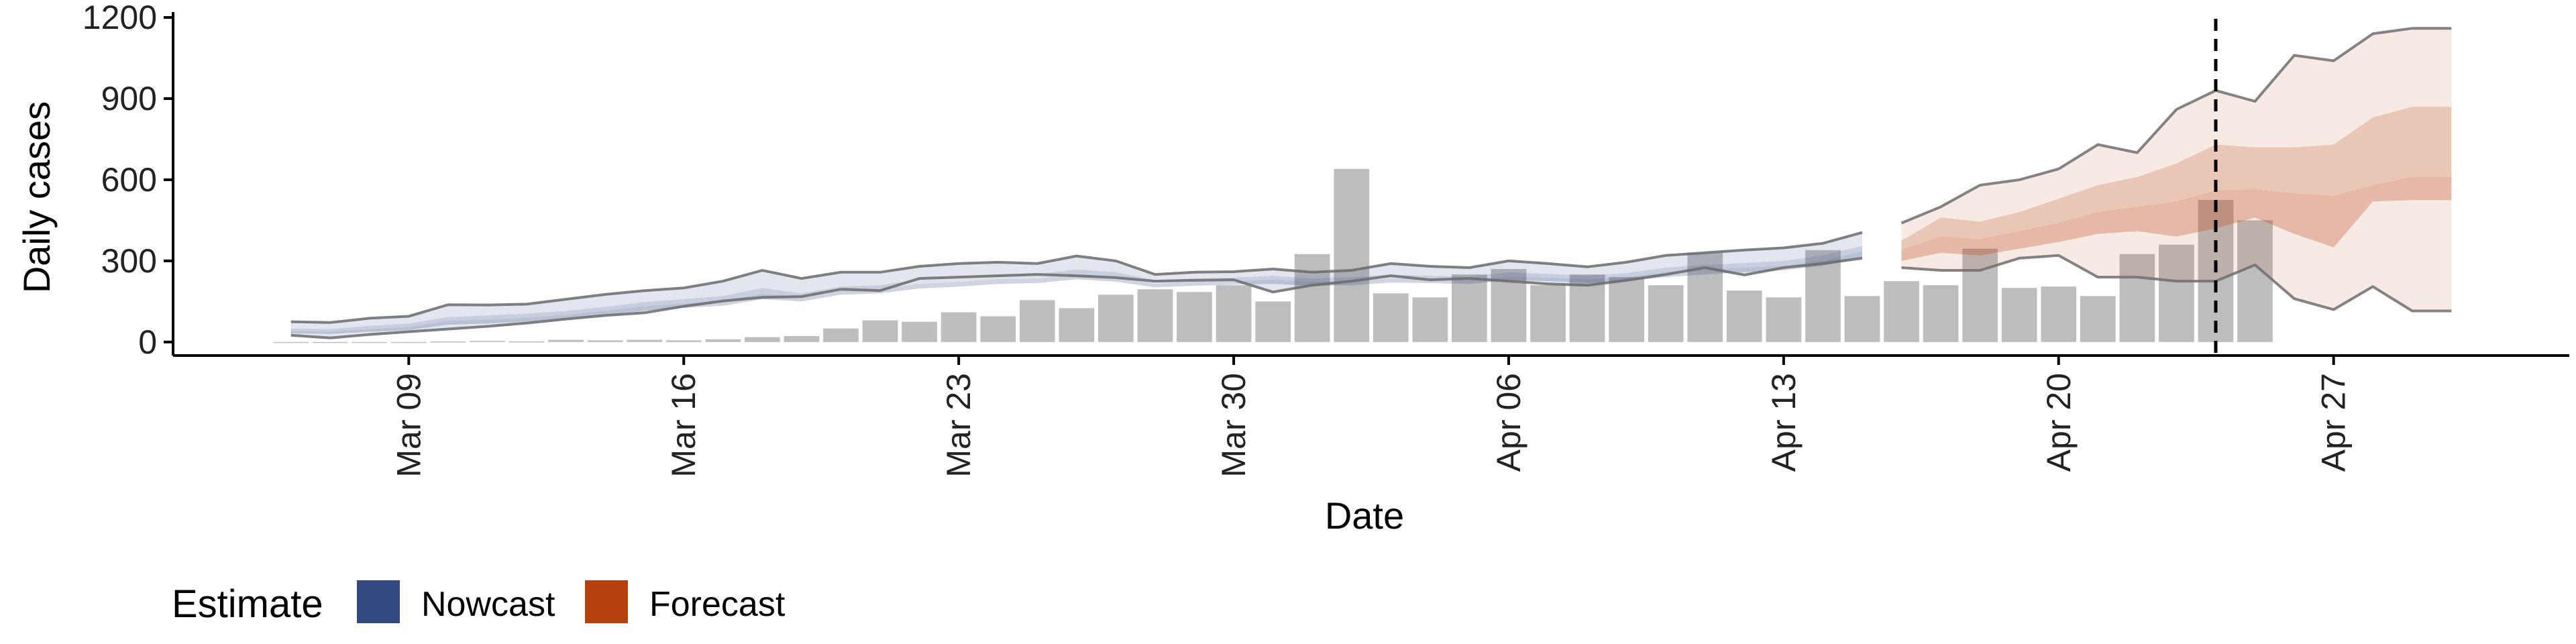 This screenshot has height=644, width=2576. Describe the element at coordinates (2176, 218) in the screenshot. I see `forecast-band-median` at that location.